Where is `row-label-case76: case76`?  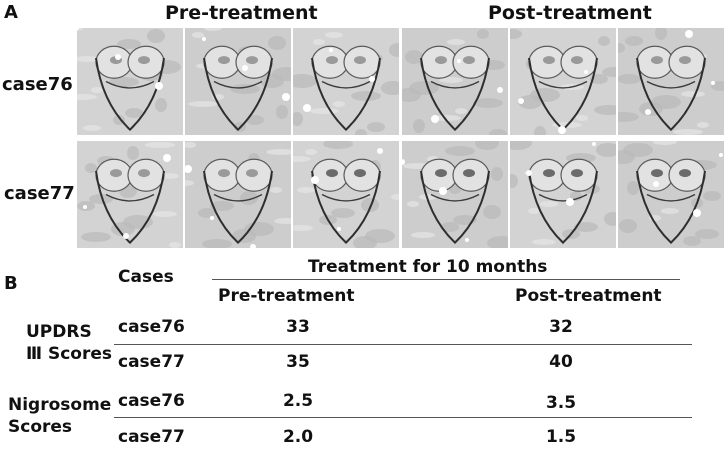
row-label-case76: case76 is located at coordinates (37, 84).